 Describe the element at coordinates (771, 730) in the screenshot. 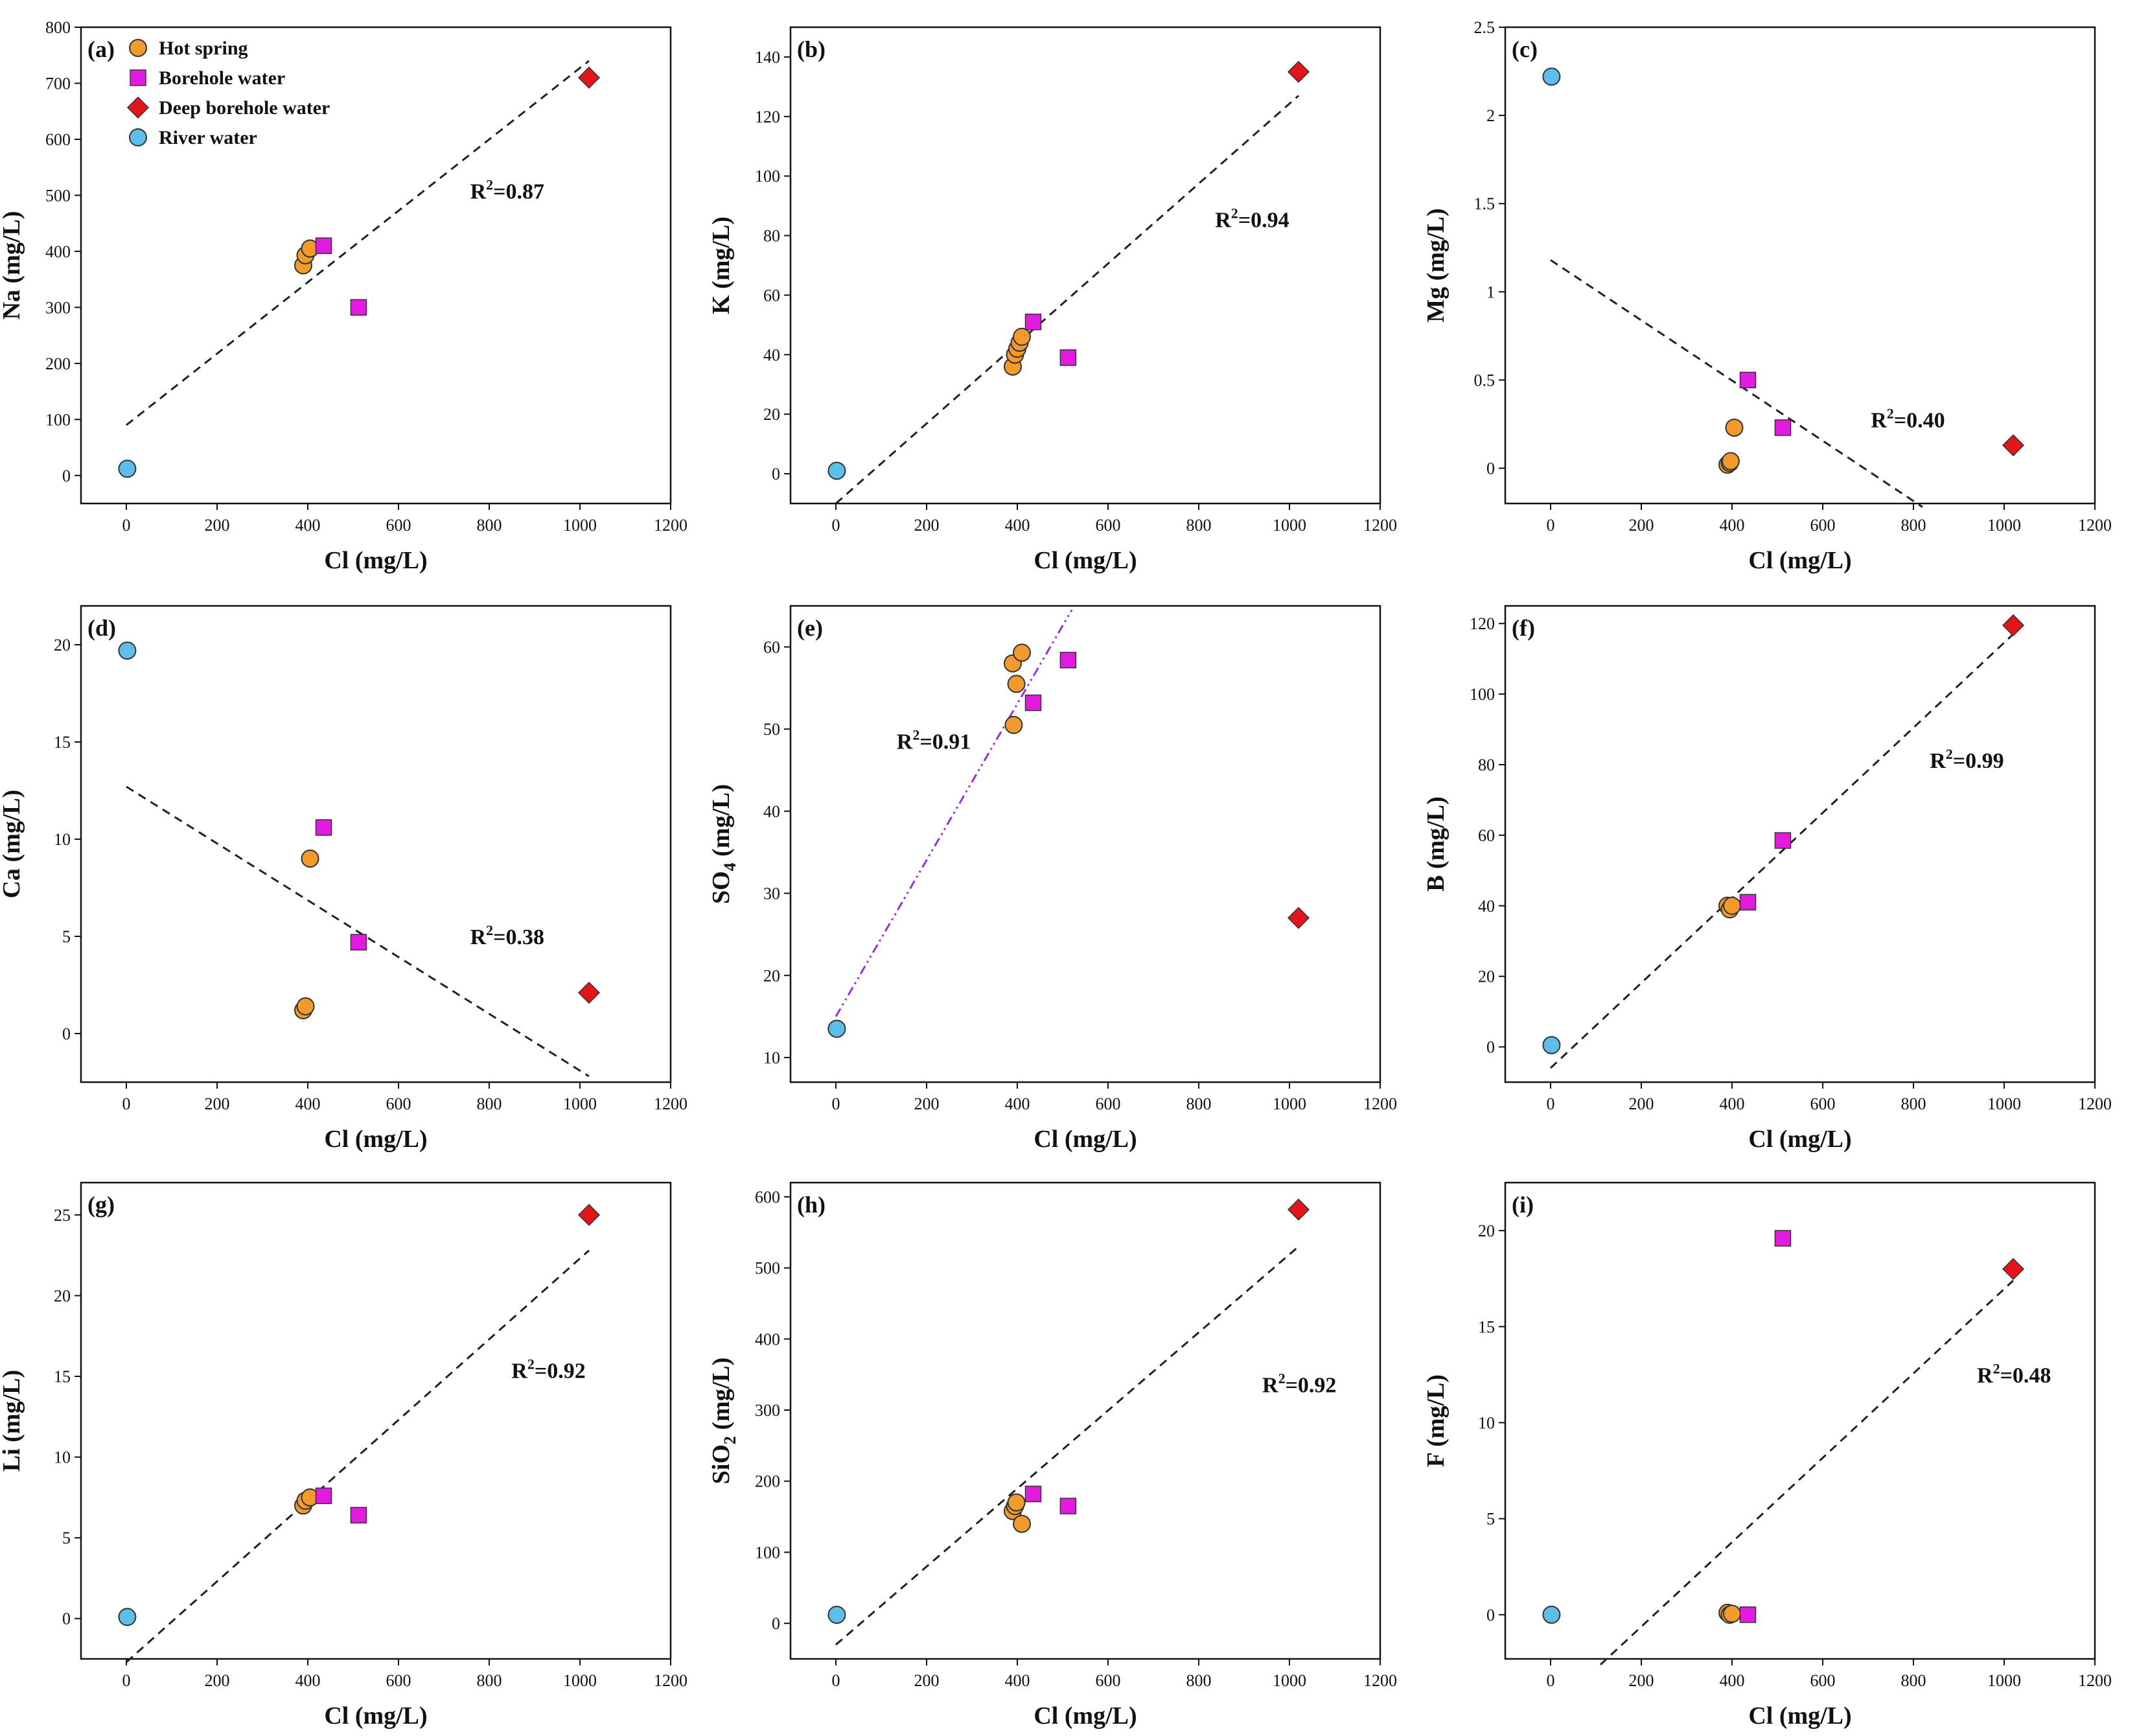

I see `y-tick-label: 50` at that location.